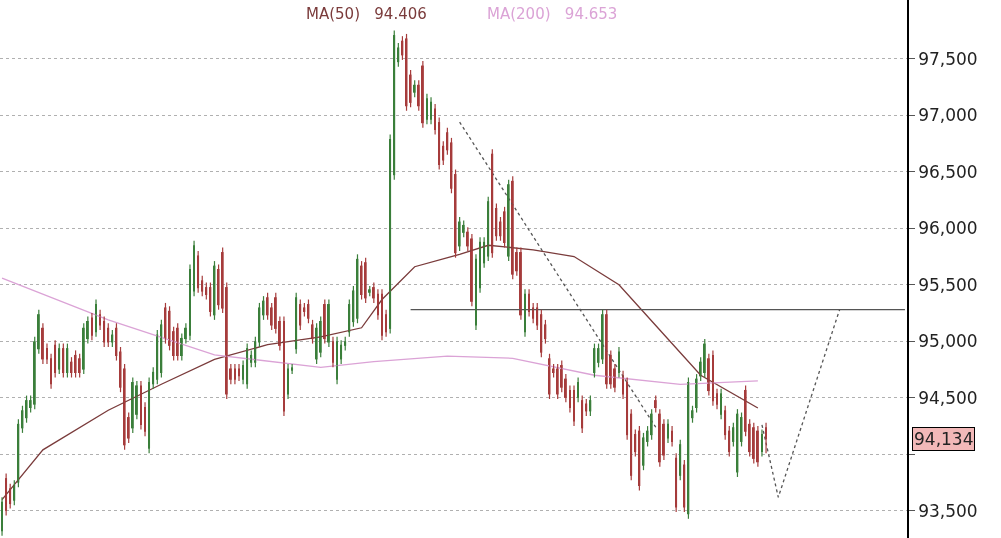 The image size is (1001, 538). Describe the element at coordinates (948, 397) in the screenshot. I see `y-tick-label: 94,500` at that location.